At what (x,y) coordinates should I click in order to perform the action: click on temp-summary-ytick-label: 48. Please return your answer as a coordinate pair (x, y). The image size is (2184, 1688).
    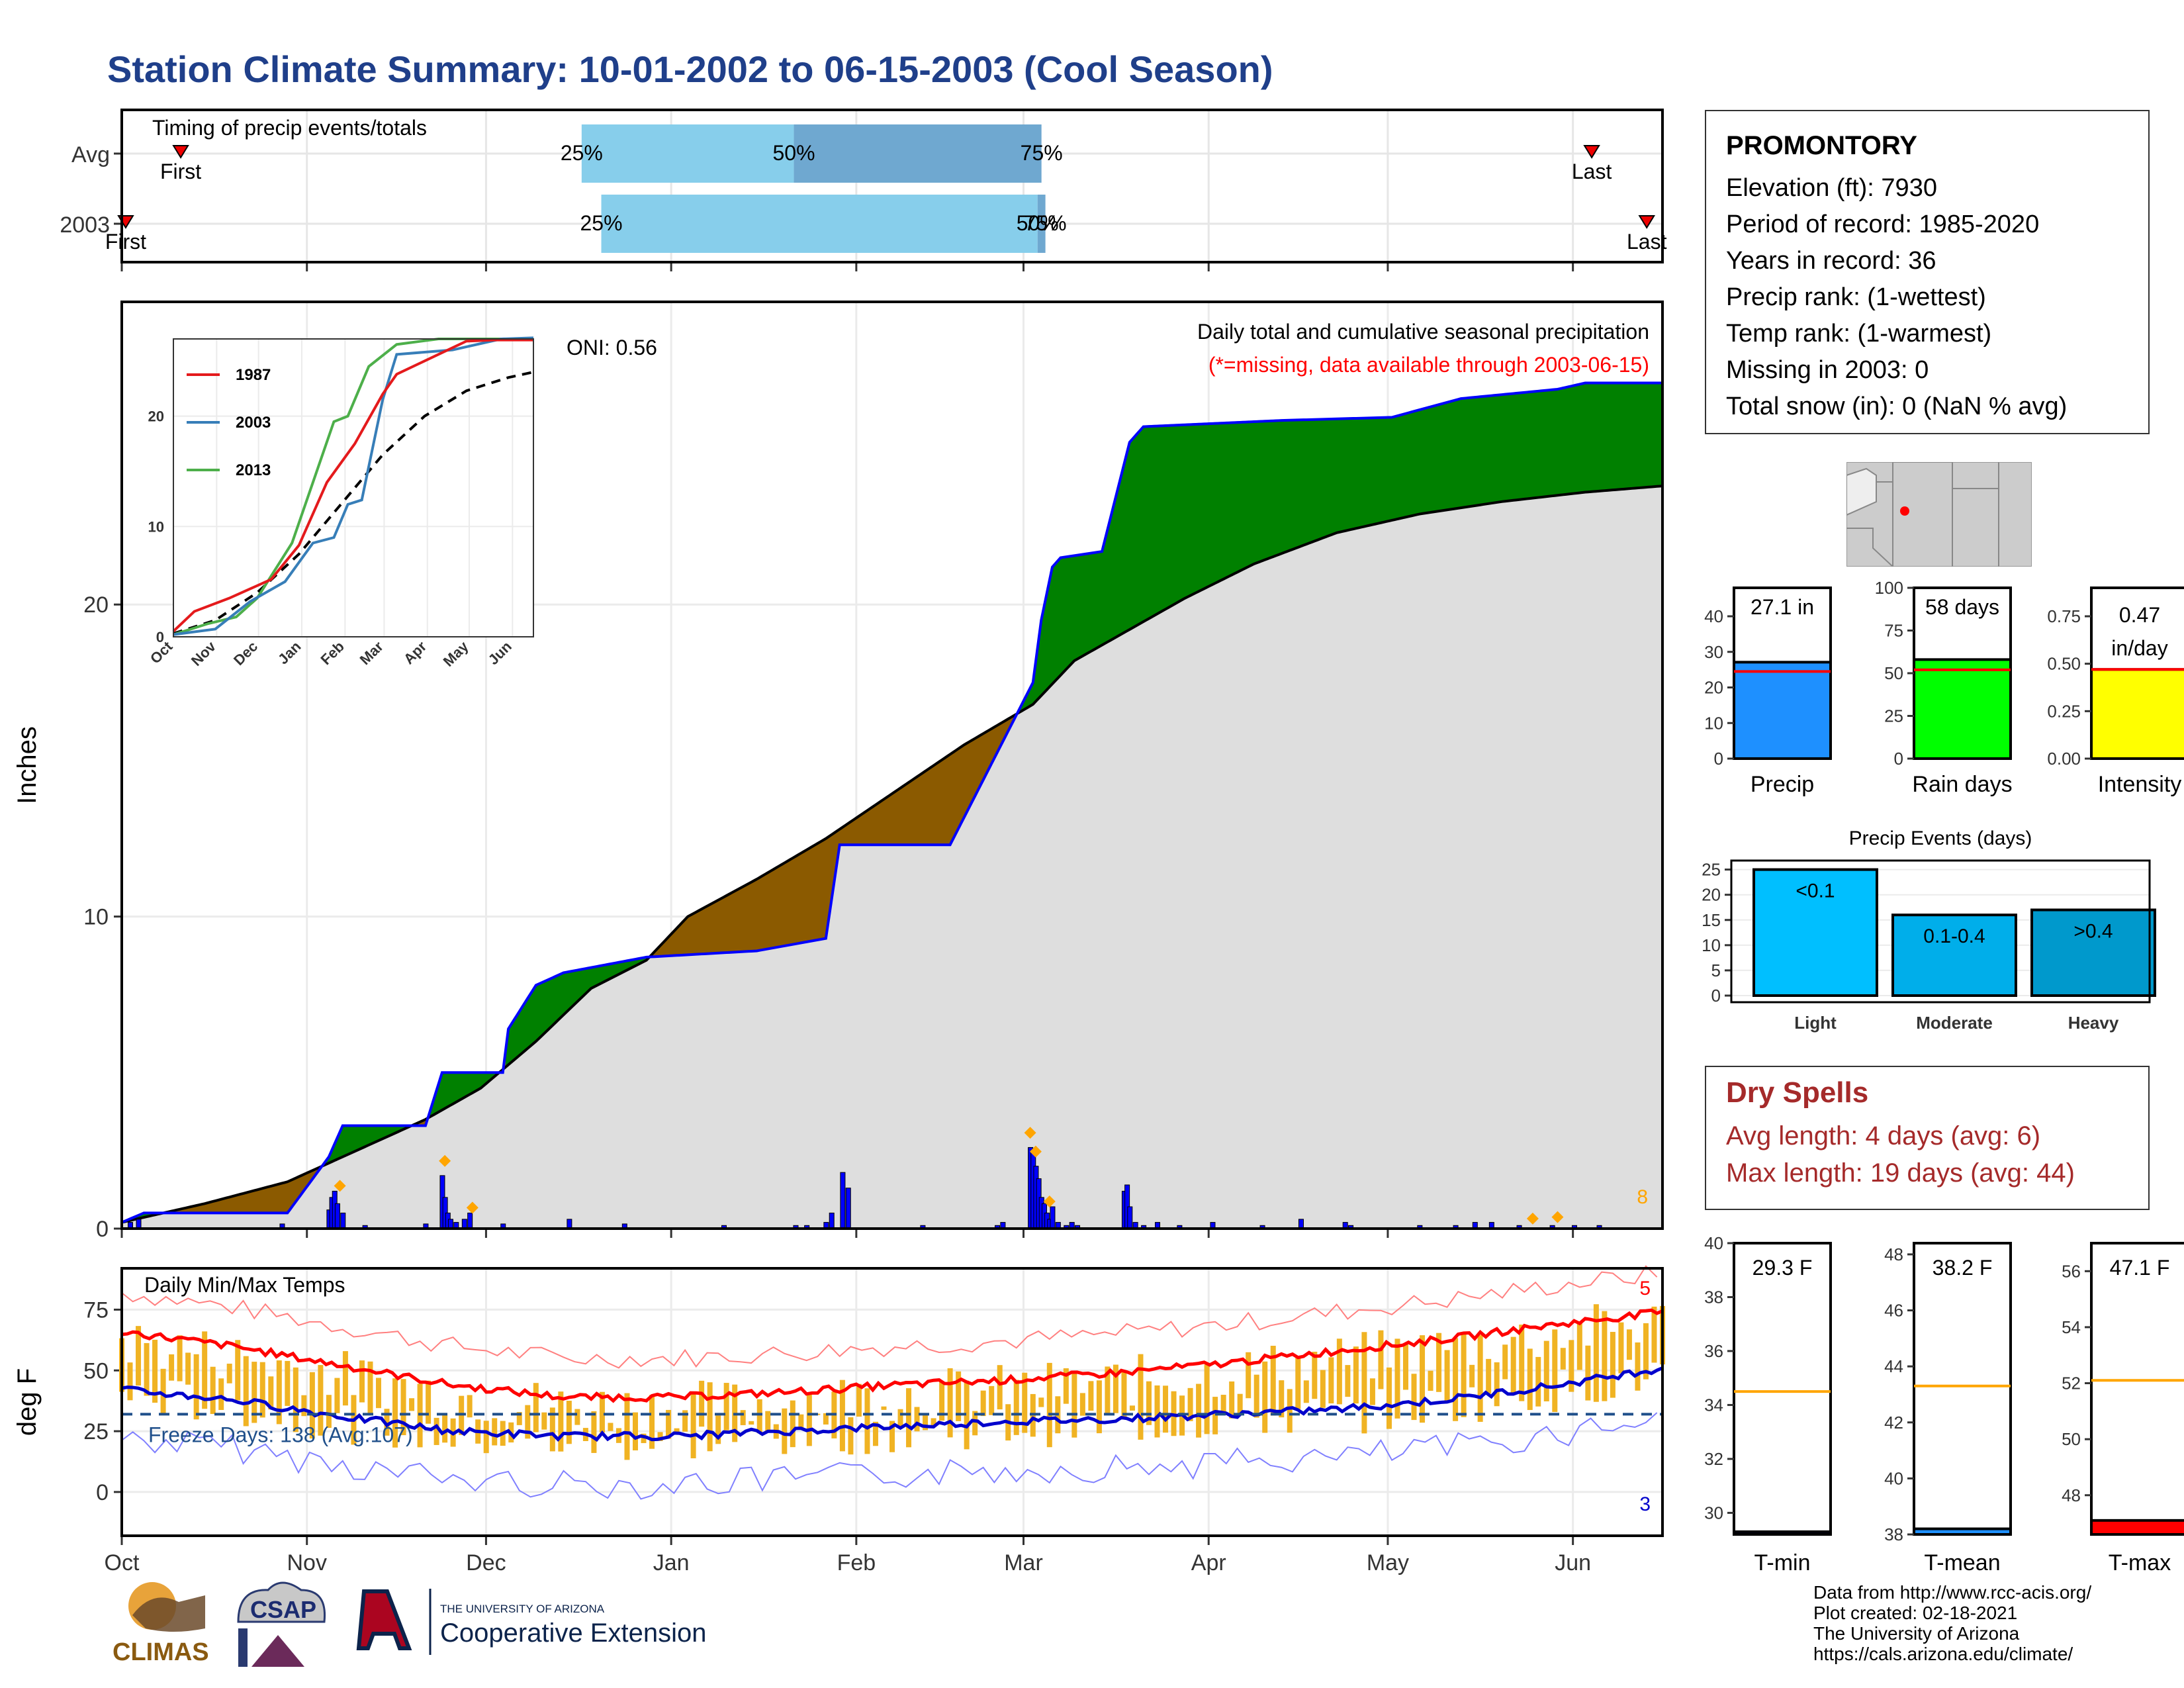
    Looking at the image, I should click on (1894, 1254).